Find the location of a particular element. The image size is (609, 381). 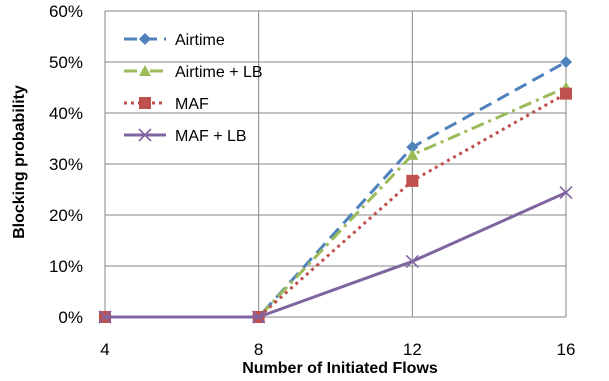

legend: Airtime Airtime + LB MAF MAF + LB is located at coordinates (193, 88).